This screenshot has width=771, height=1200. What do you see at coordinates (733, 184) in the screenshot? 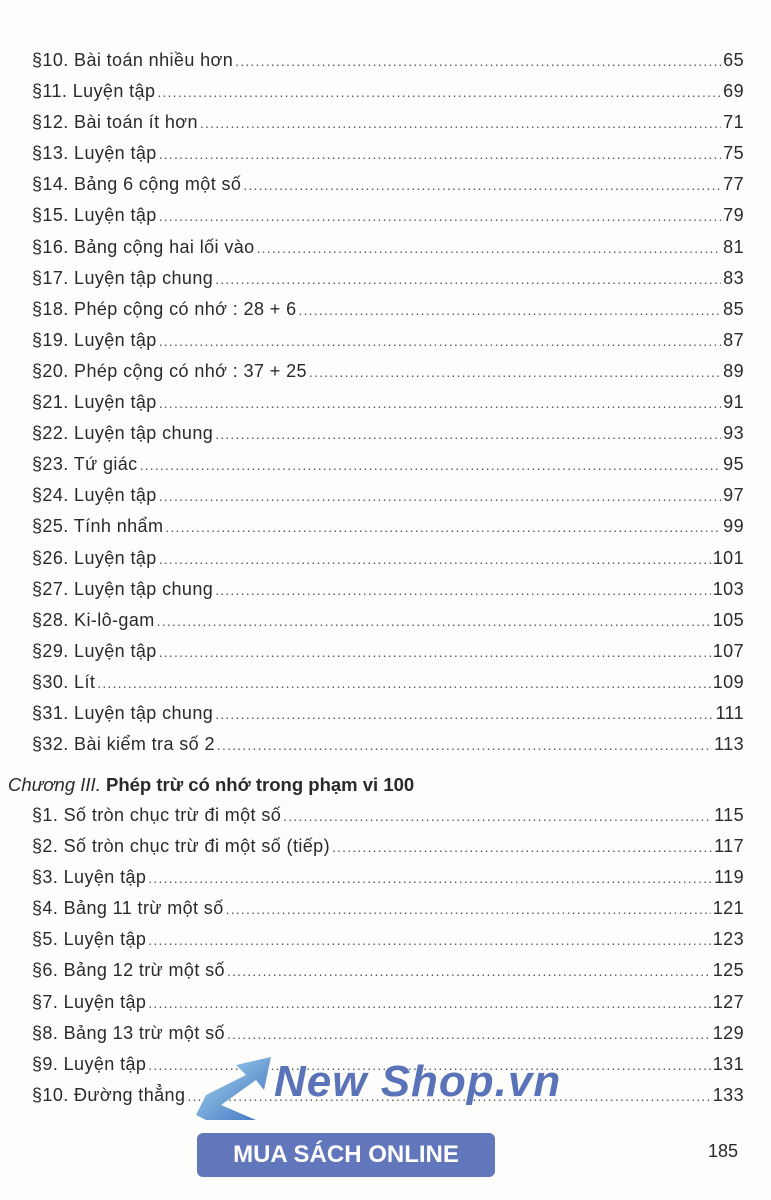
I see `entry-page: 77` at bounding box center [733, 184].